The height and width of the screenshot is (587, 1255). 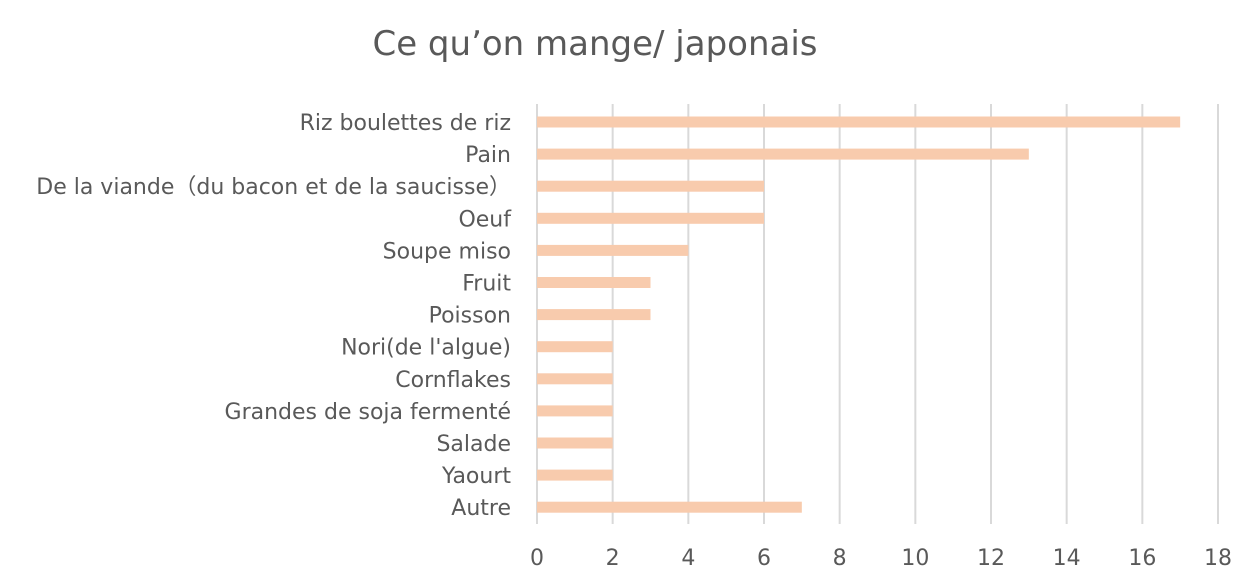 What do you see at coordinates (1218, 558) in the screenshot?
I see `x-tick-label: 18` at bounding box center [1218, 558].